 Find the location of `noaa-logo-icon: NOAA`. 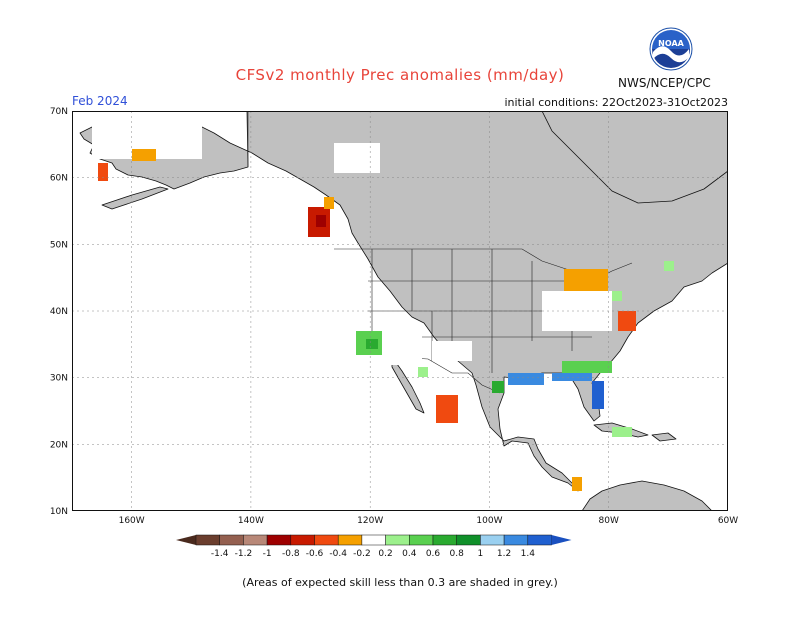

noaa-logo-icon: NOAA is located at coordinates (671, 49).